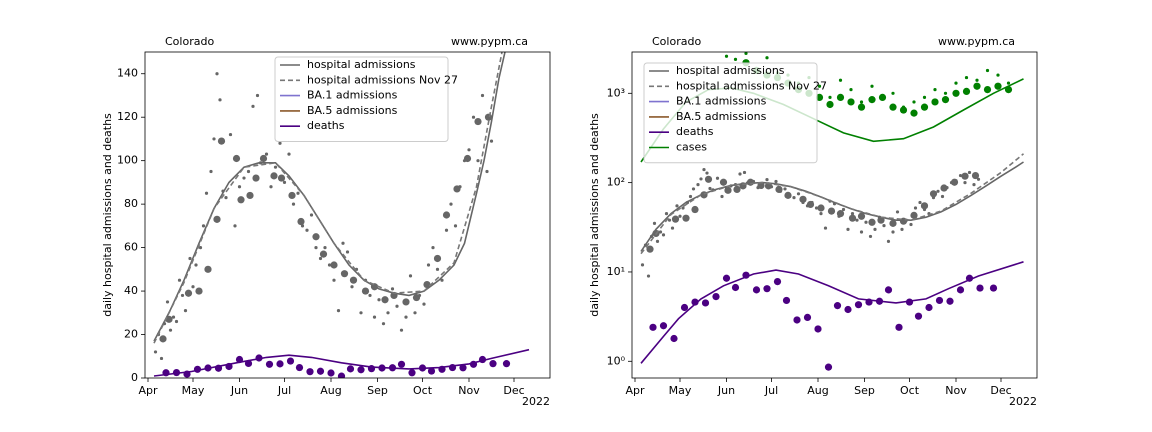 The width and height of the screenshot is (1152, 432). What do you see at coordinates (239, 390) in the screenshot?
I see `x-tick-label: Jun` at bounding box center [239, 390].